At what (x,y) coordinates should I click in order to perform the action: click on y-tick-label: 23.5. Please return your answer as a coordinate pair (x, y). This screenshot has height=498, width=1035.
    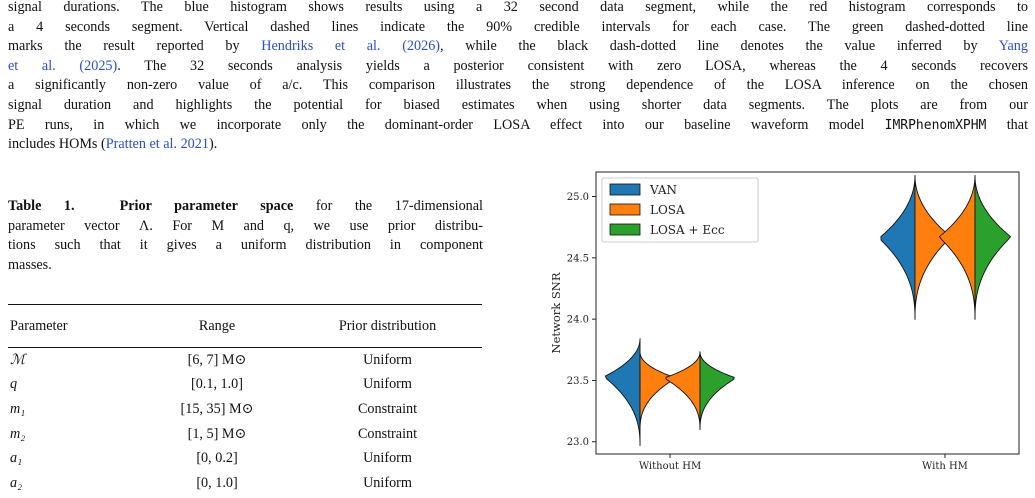
    Looking at the image, I should click on (578, 381).